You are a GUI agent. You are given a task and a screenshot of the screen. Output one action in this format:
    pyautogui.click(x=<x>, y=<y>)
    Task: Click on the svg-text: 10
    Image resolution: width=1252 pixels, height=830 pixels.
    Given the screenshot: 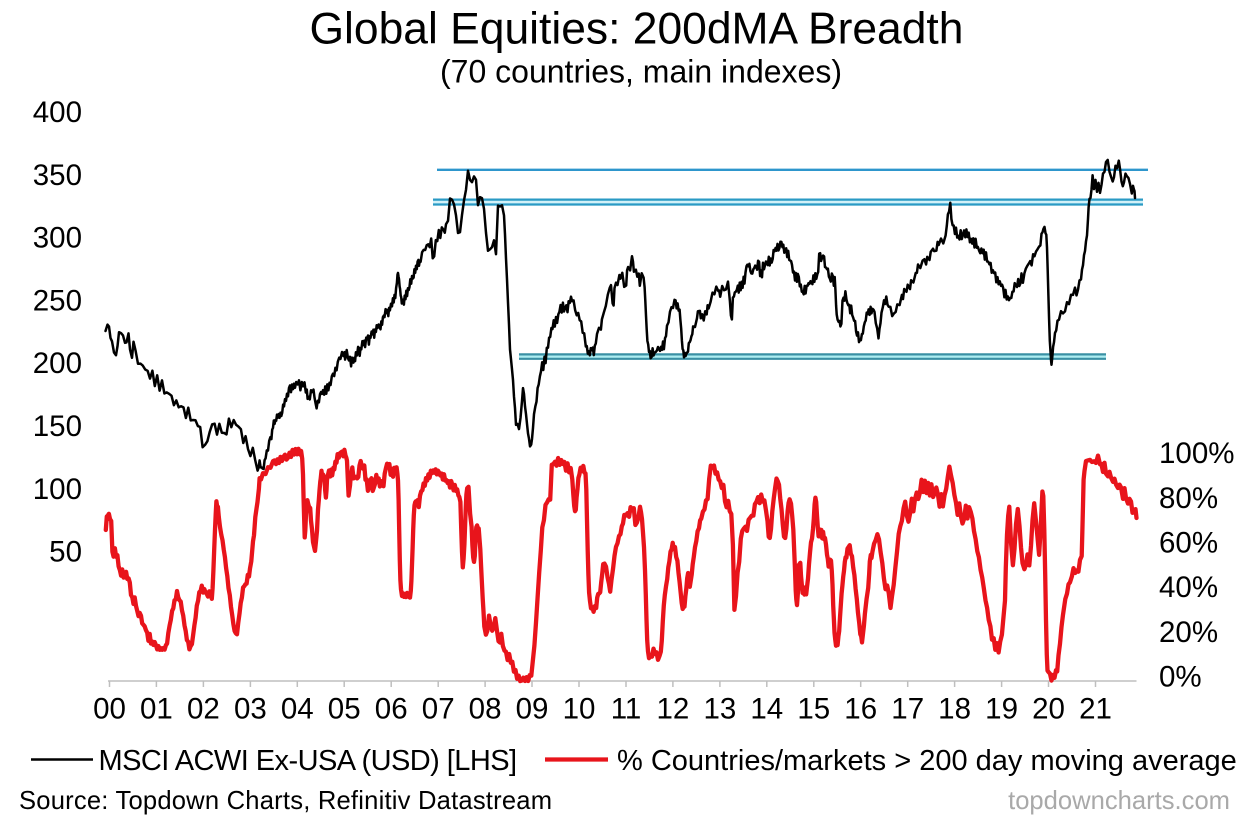 What is the action you would take?
    pyautogui.click(x=579, y=709)
    